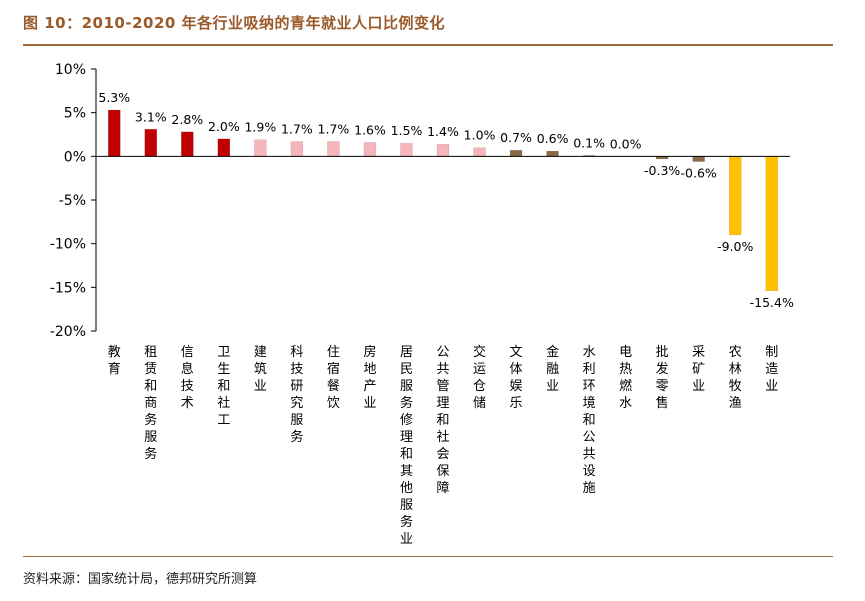 The height and width of the screenshot is (601, 865). What do you see at coordinates (428, 556) in the screenshot?
I see `source-divider` at bounding box center [428, 556].